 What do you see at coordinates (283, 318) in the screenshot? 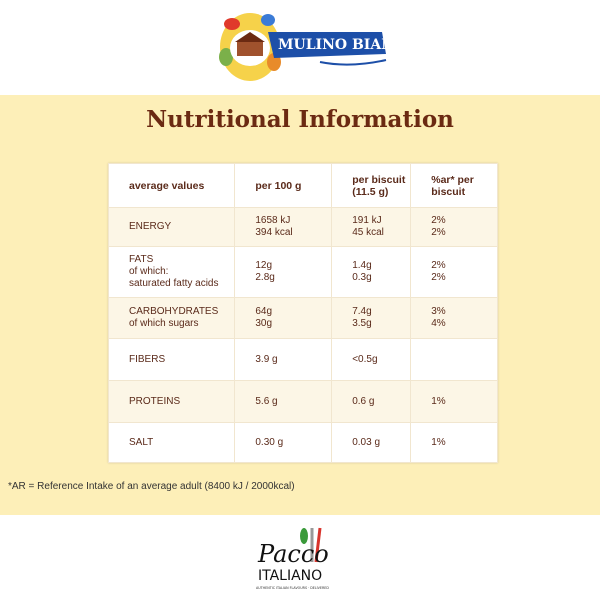
I see `table-cell: 64g 30g` at bounding box center [283, 318].